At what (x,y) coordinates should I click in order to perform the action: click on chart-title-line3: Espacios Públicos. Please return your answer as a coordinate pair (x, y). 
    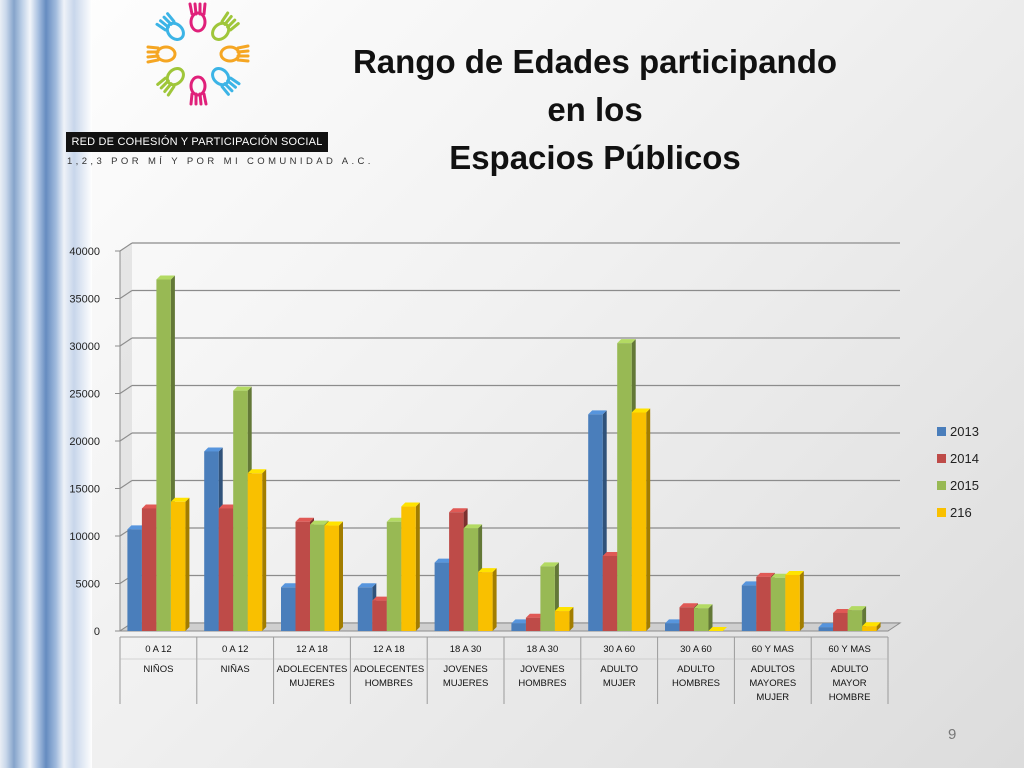
    Looking at the image, I should click on (595, 157).